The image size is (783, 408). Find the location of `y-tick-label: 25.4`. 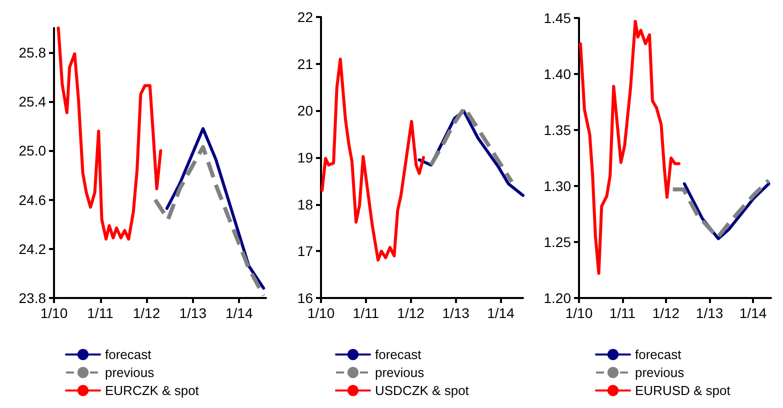

y-tick-label: 25.4 is located at coordinates (32, 102).